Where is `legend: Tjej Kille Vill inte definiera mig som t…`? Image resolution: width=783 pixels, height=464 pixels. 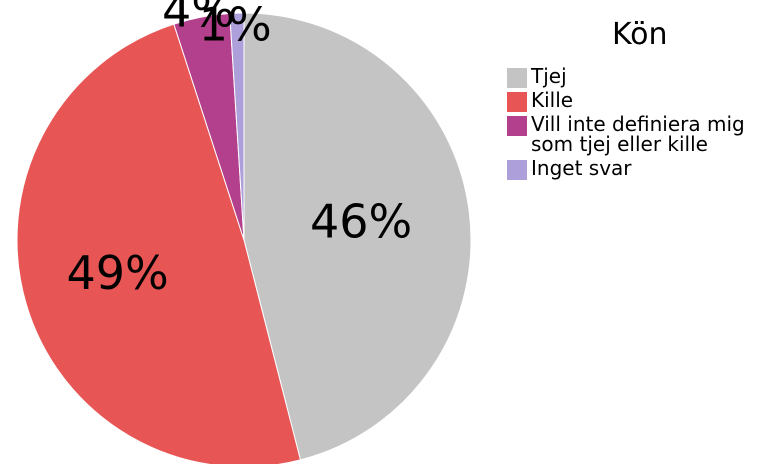 legend: Tjej Kille Vill inte definiera mig som t… is located at coordinates (645, 124).